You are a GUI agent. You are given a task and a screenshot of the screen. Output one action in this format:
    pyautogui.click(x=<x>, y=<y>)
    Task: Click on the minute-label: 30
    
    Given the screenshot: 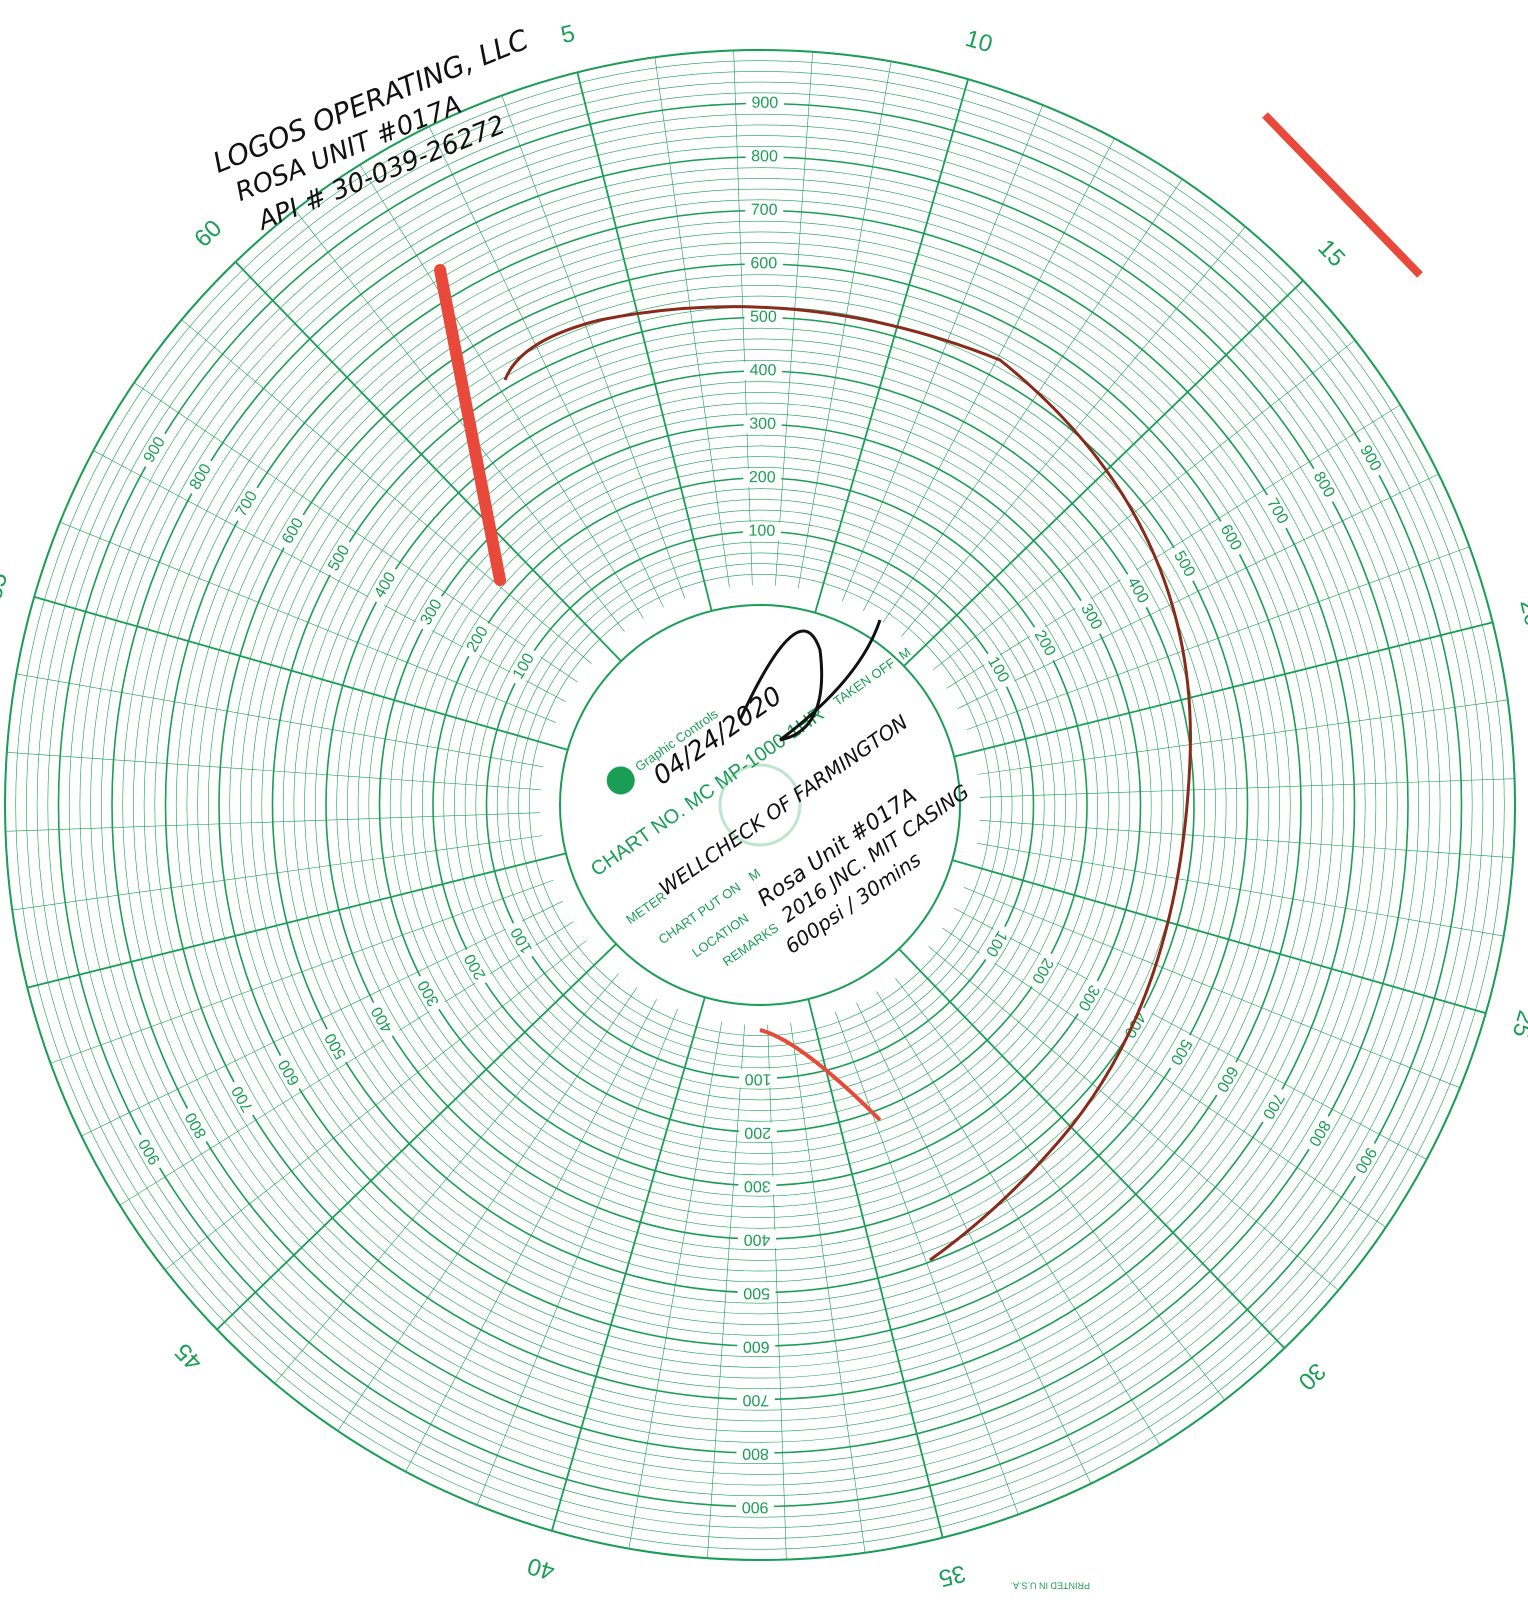 What is the action you would take?
    pyautogui.click(x=1312, y=1376)
    